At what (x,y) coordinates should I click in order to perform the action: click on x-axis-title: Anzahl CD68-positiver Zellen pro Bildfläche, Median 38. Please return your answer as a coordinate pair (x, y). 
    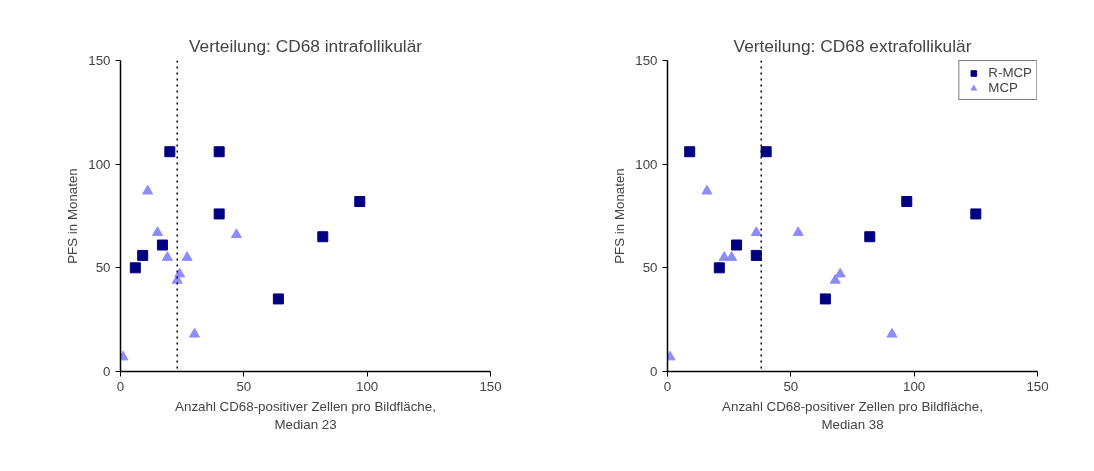
    Looking at the image, I should click on (852, 415).